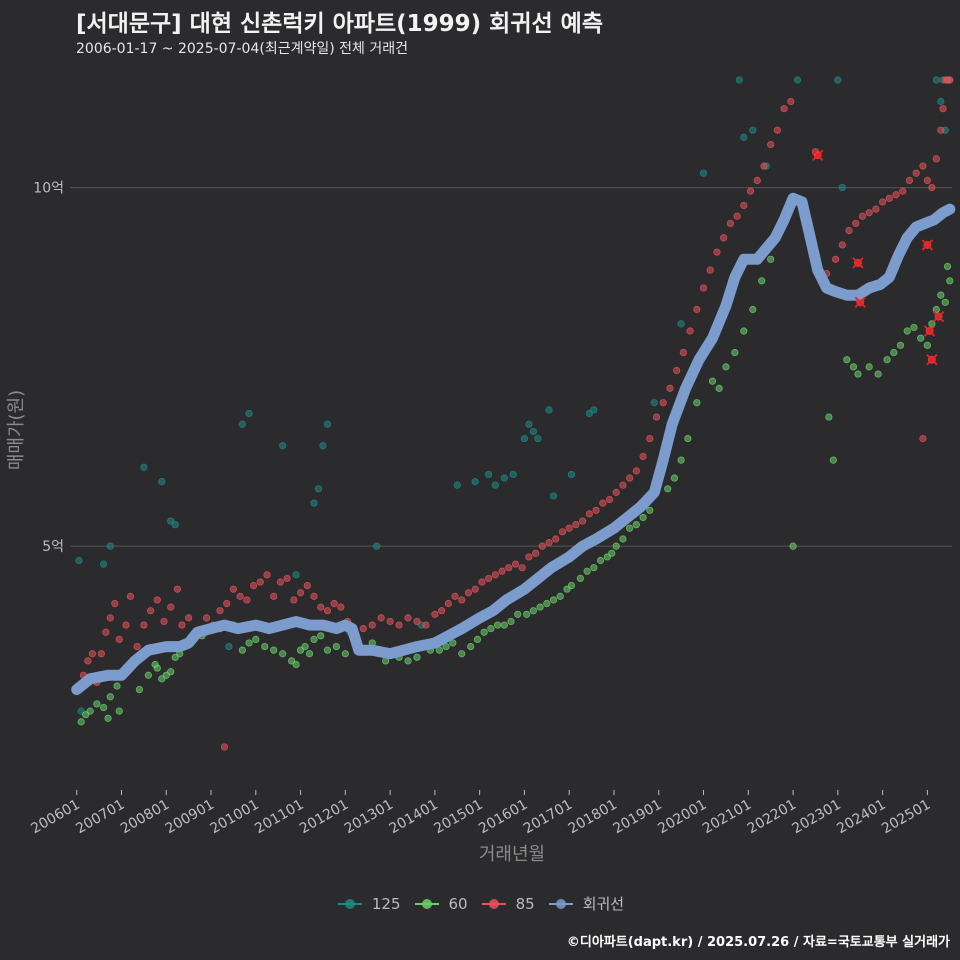 The image size is (960, 960). What do you see at coordinates (145, 817) in the screenshot?
I see `x-tick-label: 200801` at bounding box center [145, 817].